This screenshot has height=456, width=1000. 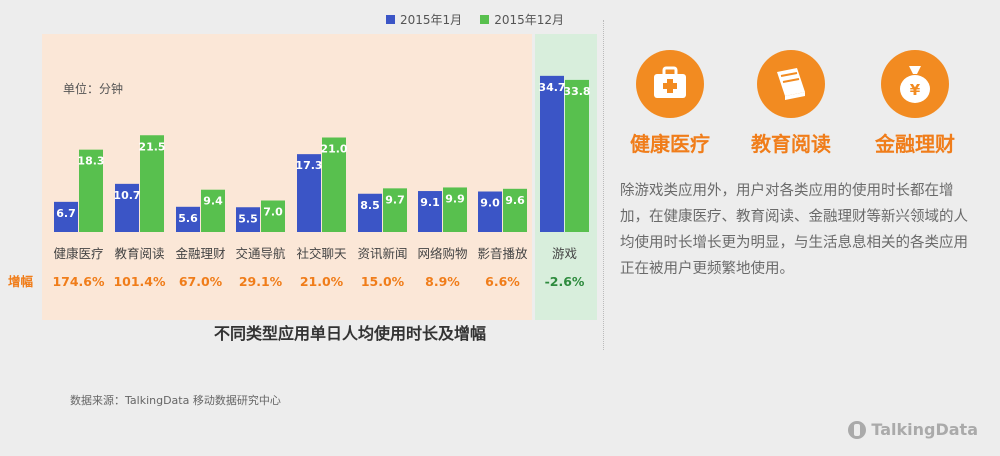 What do you see at coordinates (90, 161) in the screenshot?
I see `data-label: 18.3` at bounding box center [90, 161].